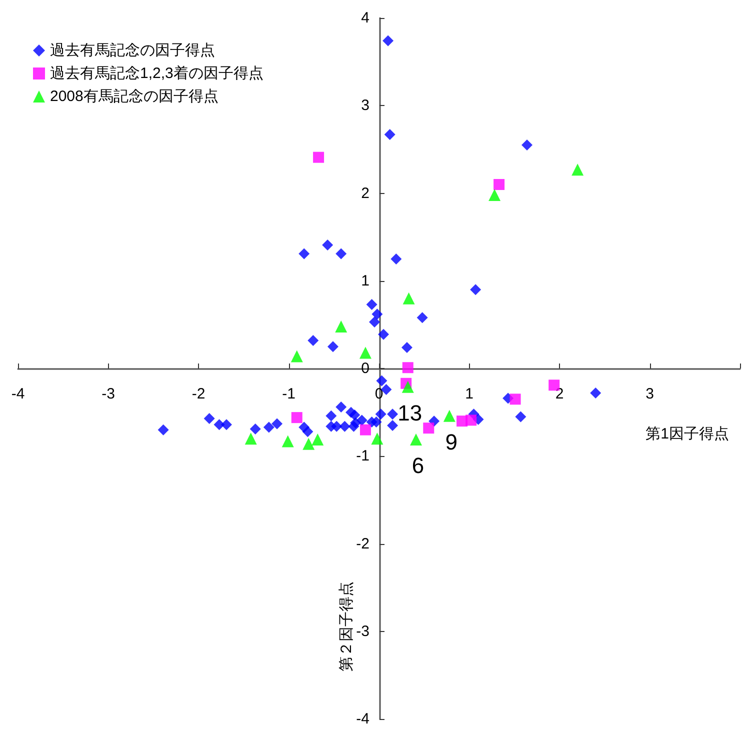  Describe the element at coordinates (289, 394) in the screenshot. I see `x-tick-label: -1` at that location.